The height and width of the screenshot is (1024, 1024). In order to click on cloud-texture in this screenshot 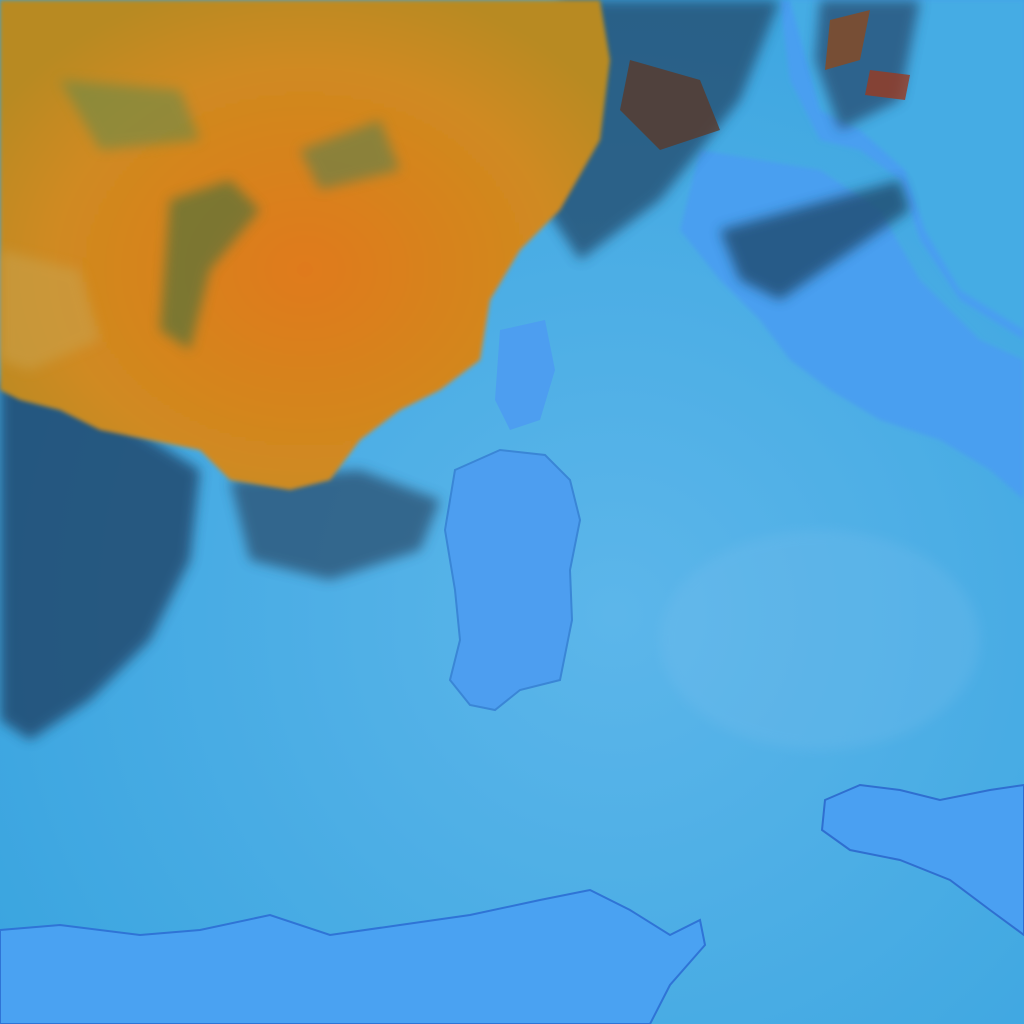, I will do `click(200, 225)`.